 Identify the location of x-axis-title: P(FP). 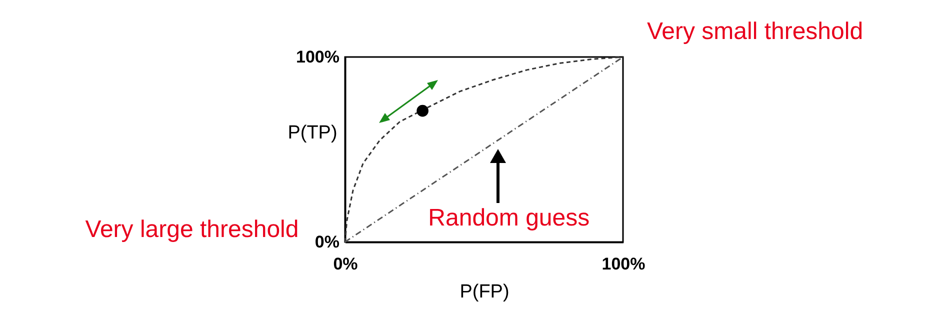
(485, 292).